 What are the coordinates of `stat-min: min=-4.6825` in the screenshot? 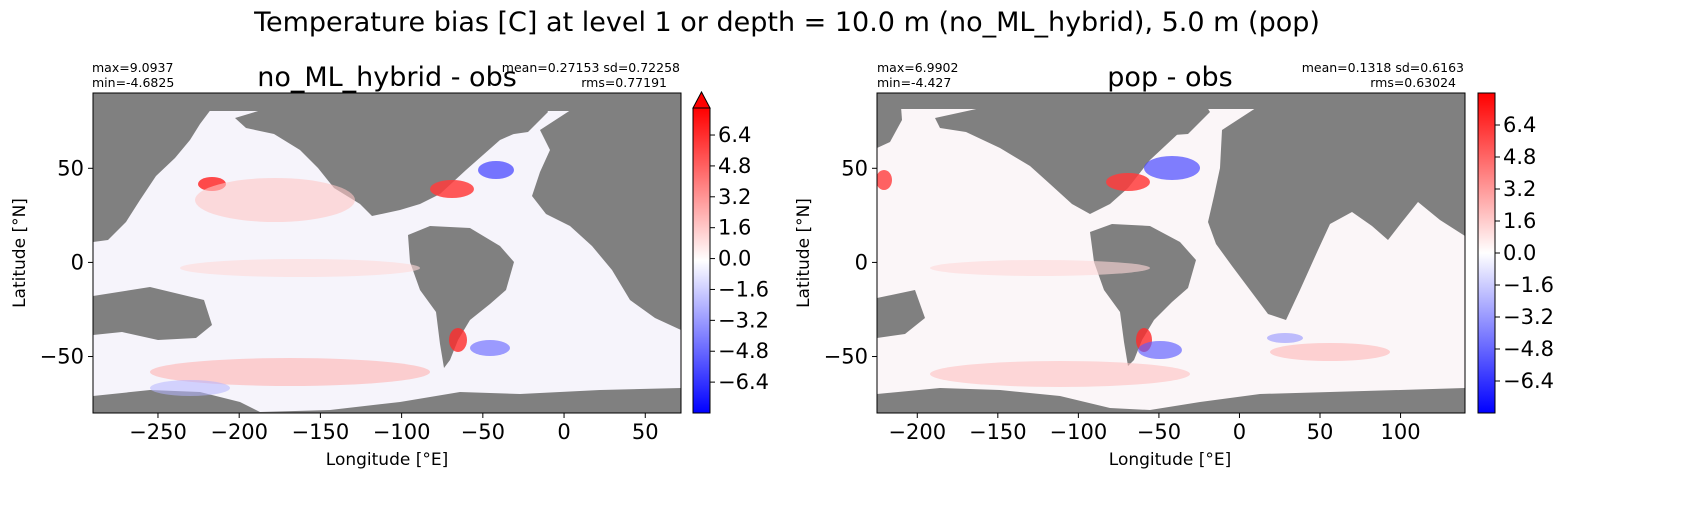 It's located at (133, 82).